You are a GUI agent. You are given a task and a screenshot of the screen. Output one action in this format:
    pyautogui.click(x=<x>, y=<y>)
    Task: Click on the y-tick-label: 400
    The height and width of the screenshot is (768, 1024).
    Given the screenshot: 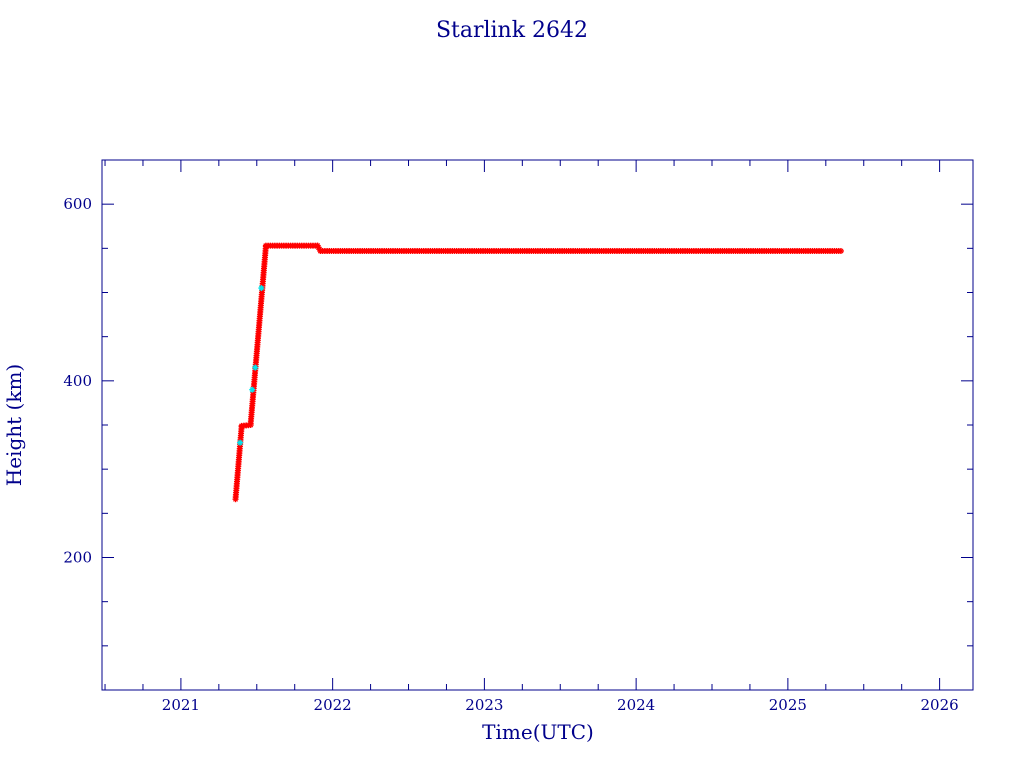 What is the action you would take?
    pyautogui.click(x=77, y=381)
    